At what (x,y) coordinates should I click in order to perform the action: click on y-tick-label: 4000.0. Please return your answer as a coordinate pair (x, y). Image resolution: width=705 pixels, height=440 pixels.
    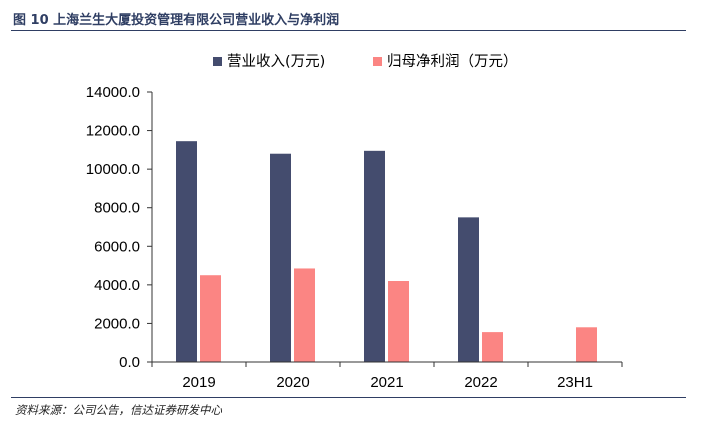
    Looking at the image, I should click on (117, 285).